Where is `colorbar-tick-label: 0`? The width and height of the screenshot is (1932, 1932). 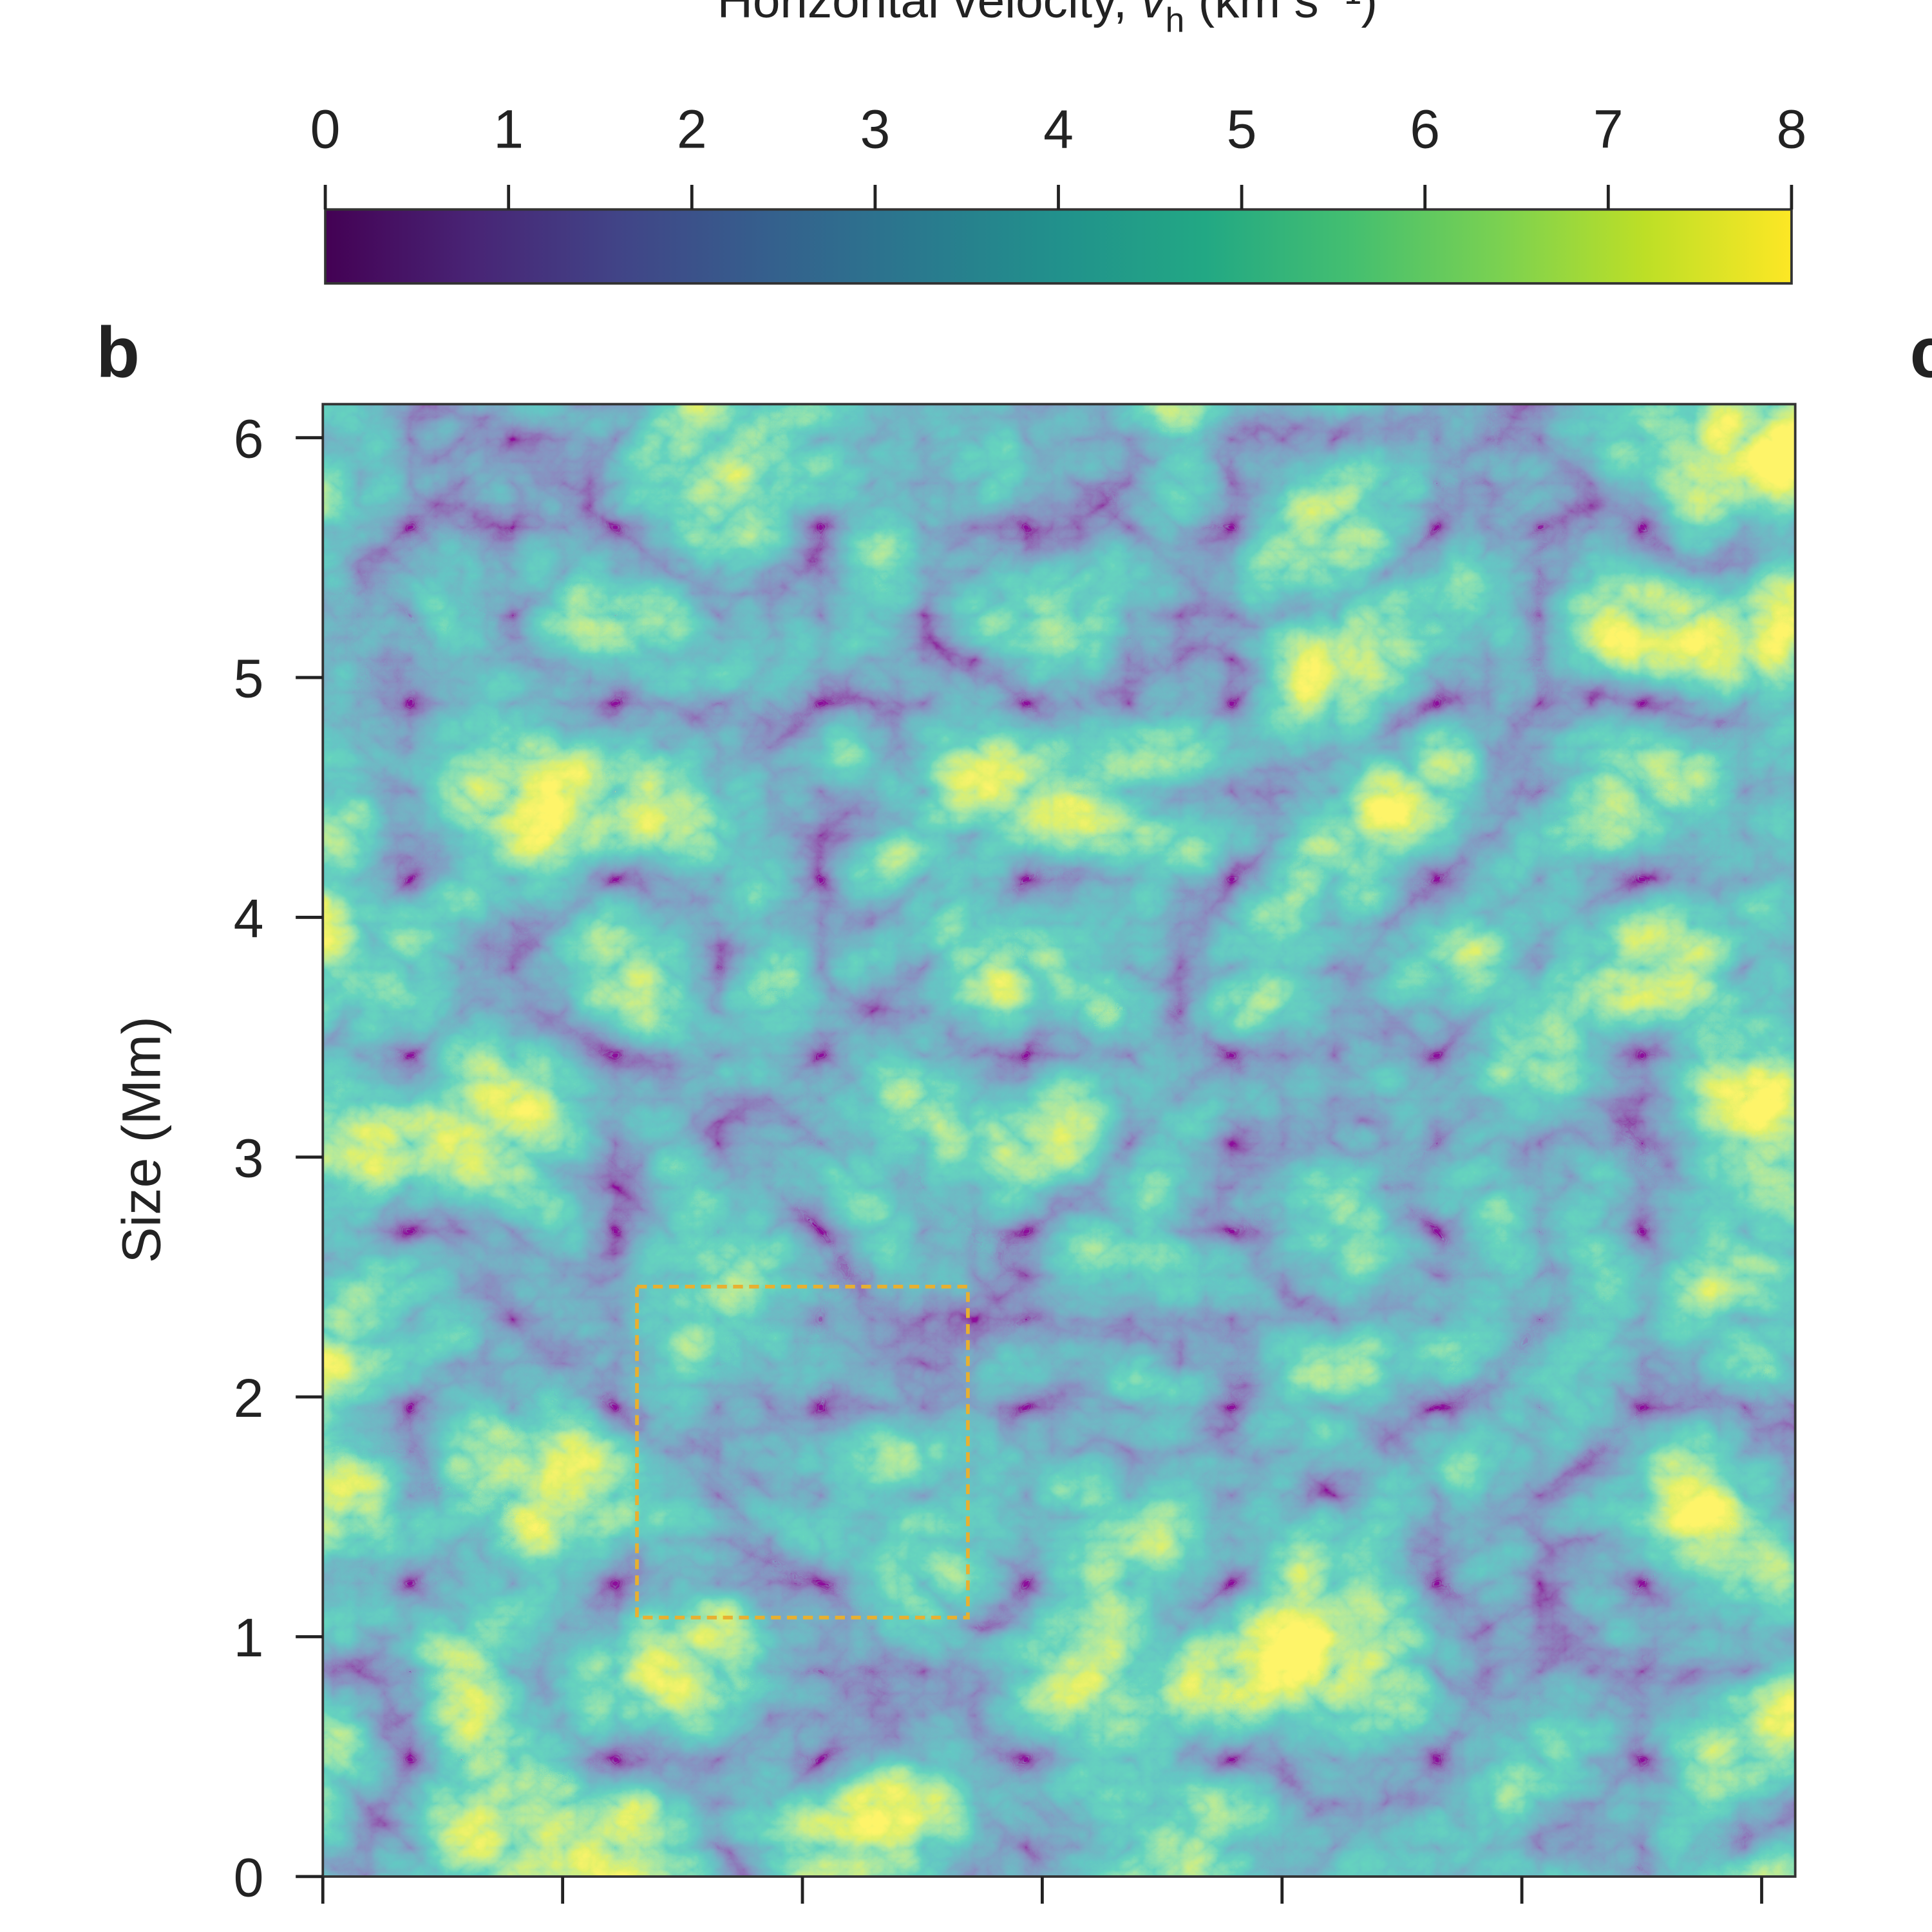 colorbar-tick-label: 0 is located at coordinates (326, 129).